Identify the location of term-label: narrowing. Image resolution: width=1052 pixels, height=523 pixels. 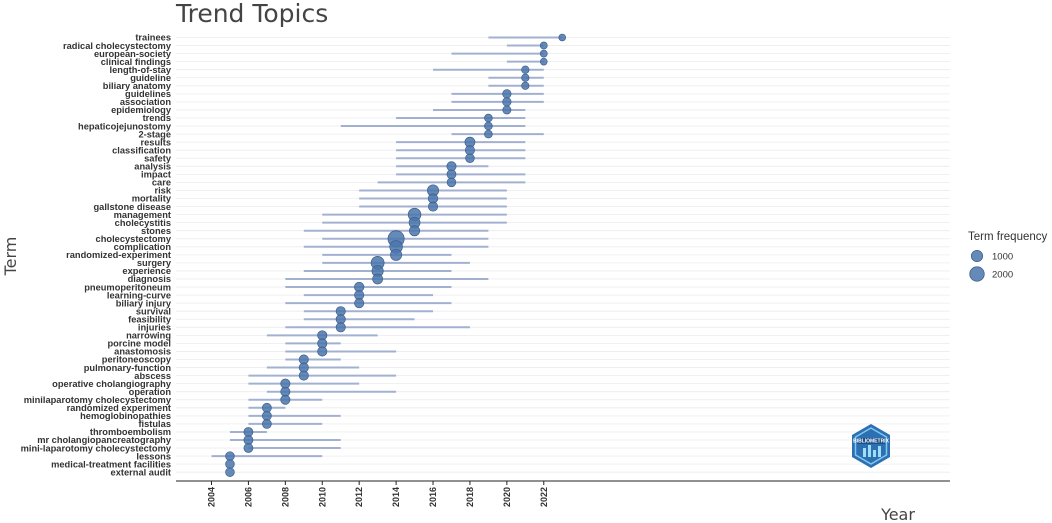
(148, 336).